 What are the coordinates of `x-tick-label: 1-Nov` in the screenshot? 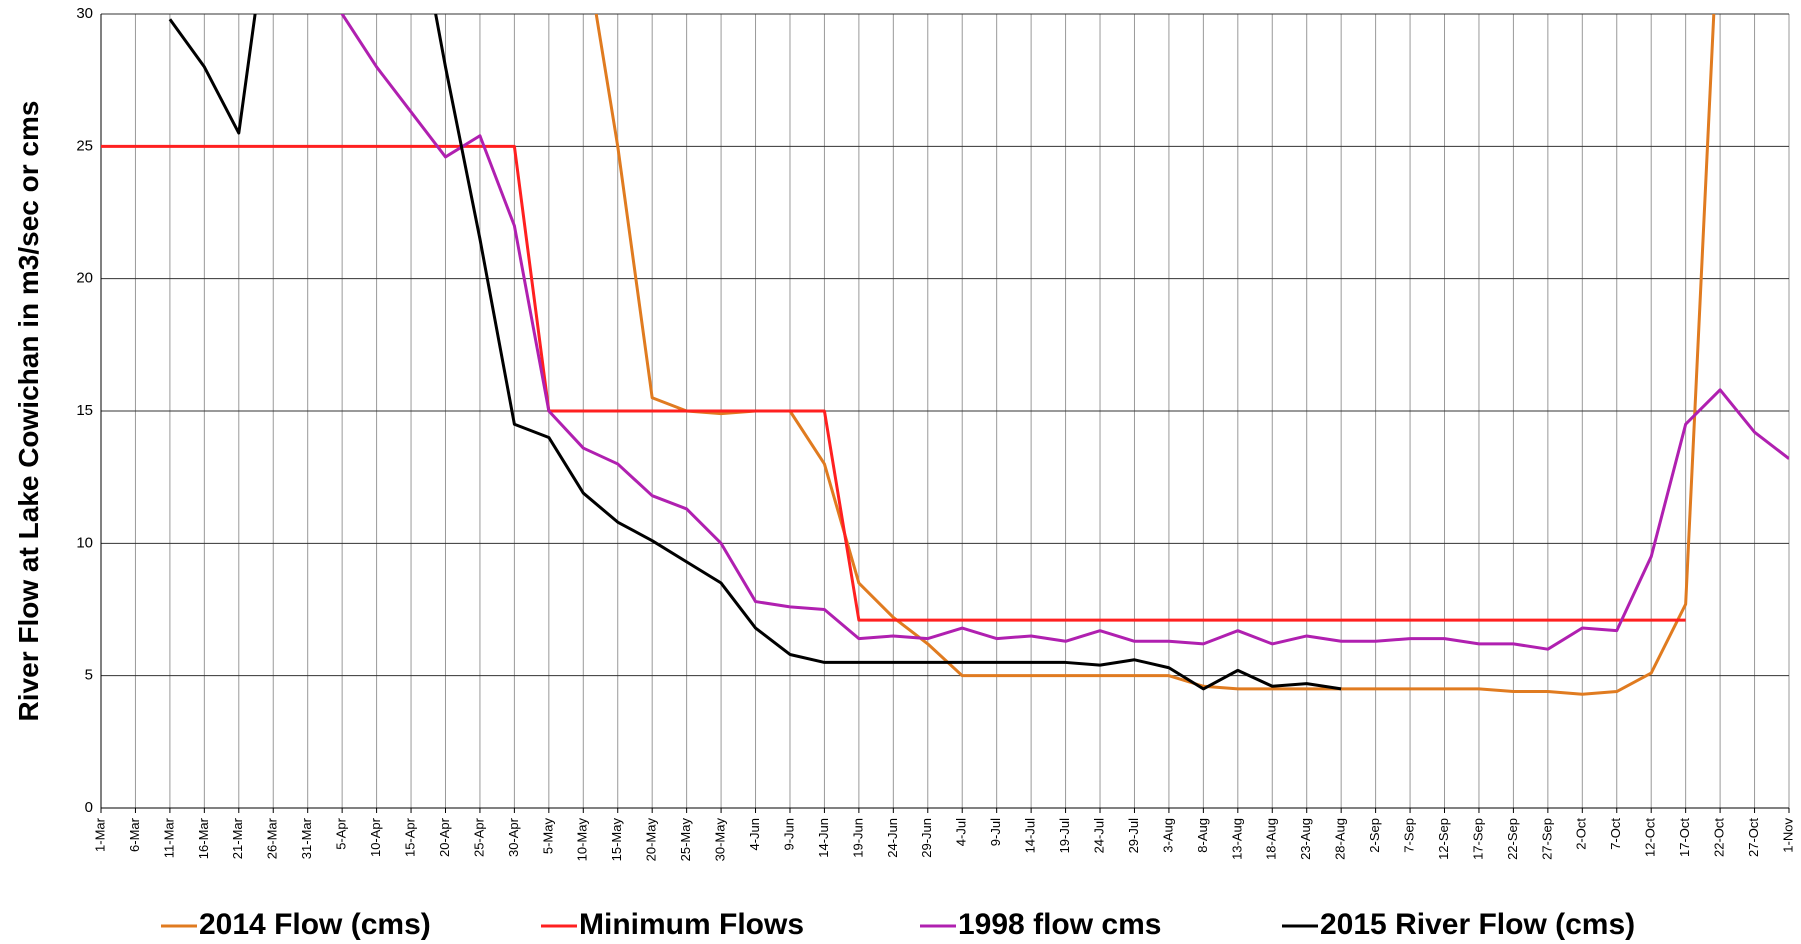 It's located at (1787, 835).